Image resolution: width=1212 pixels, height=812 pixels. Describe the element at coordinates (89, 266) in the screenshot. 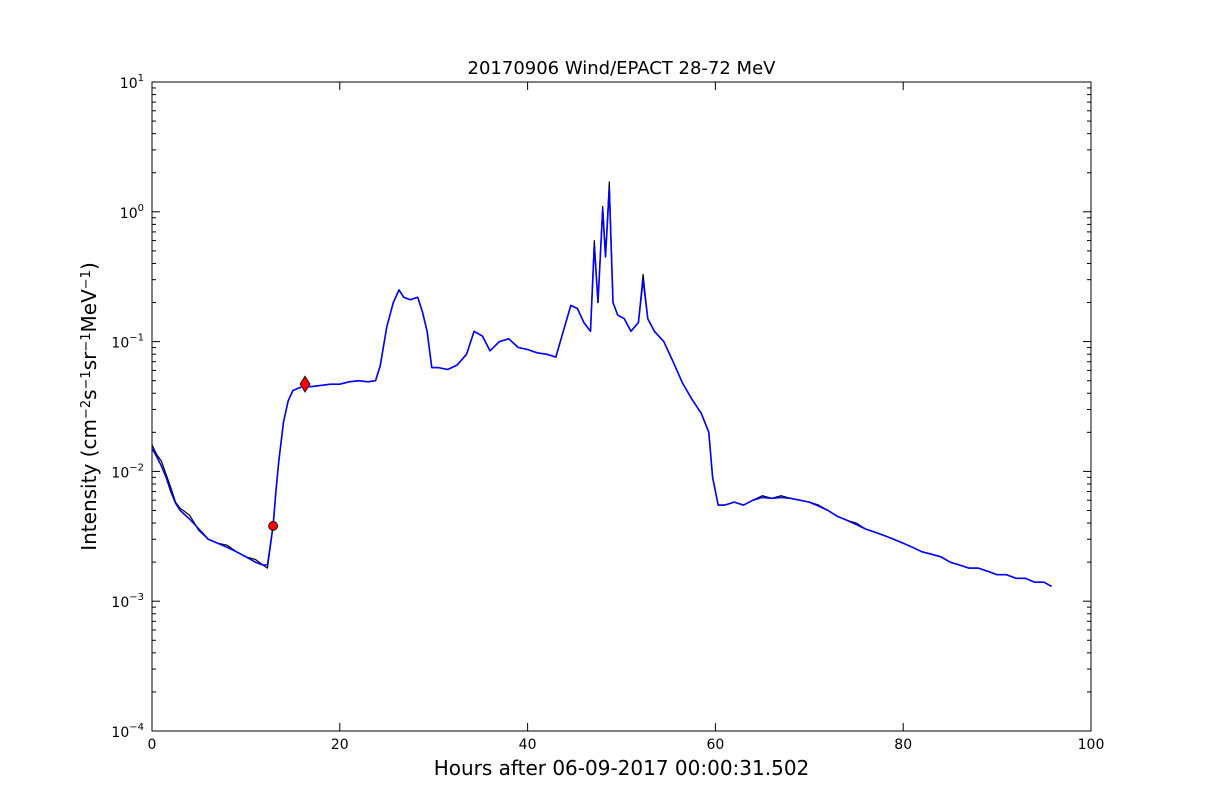

I see `y-axis-label-part: )` at that location.